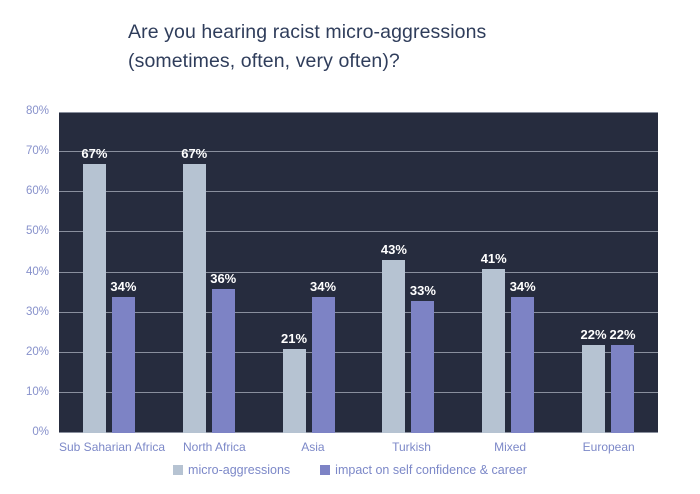 The width and height of the screenshot is (700, 494). What do you see at coordinates (37, 111) in the screenshot?
I see `y-tick-label: 80%` at bounding box center [37, 111].